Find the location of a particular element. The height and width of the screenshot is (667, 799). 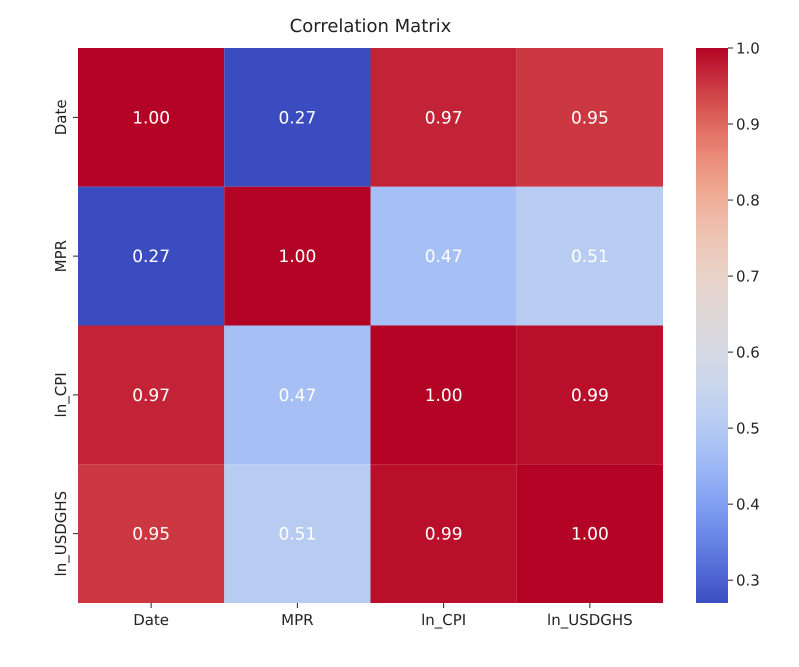

color-bar-label: 0.9 is located at coordinates (748, 124).